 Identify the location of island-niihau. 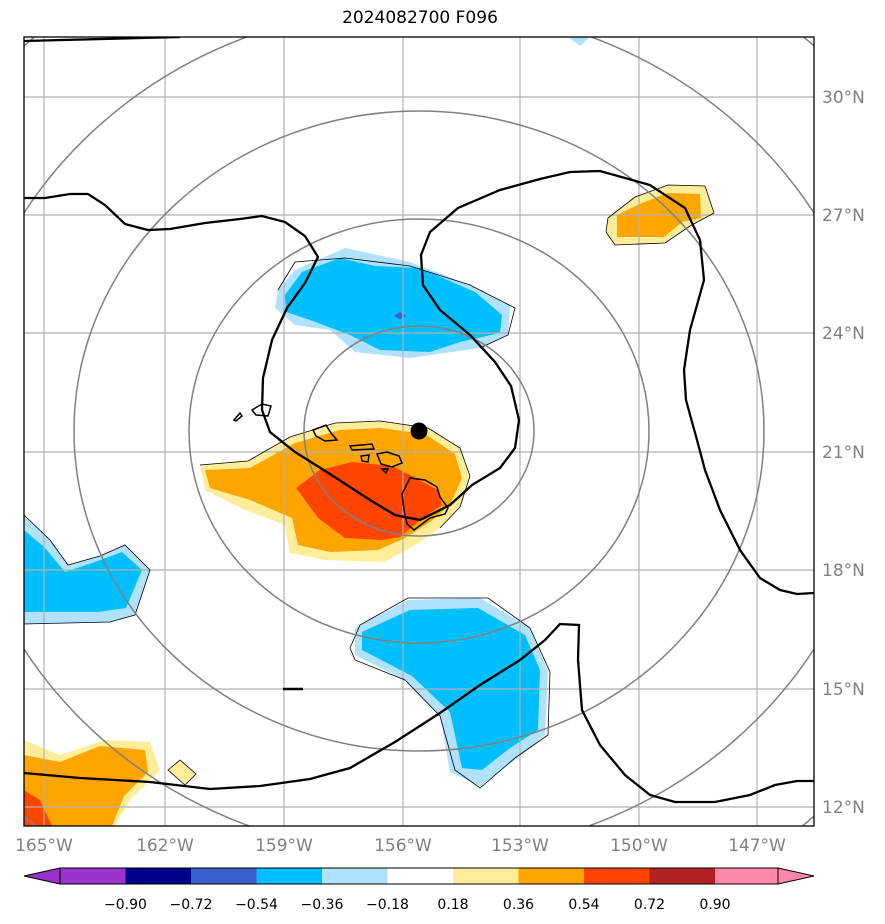
(237, 416).